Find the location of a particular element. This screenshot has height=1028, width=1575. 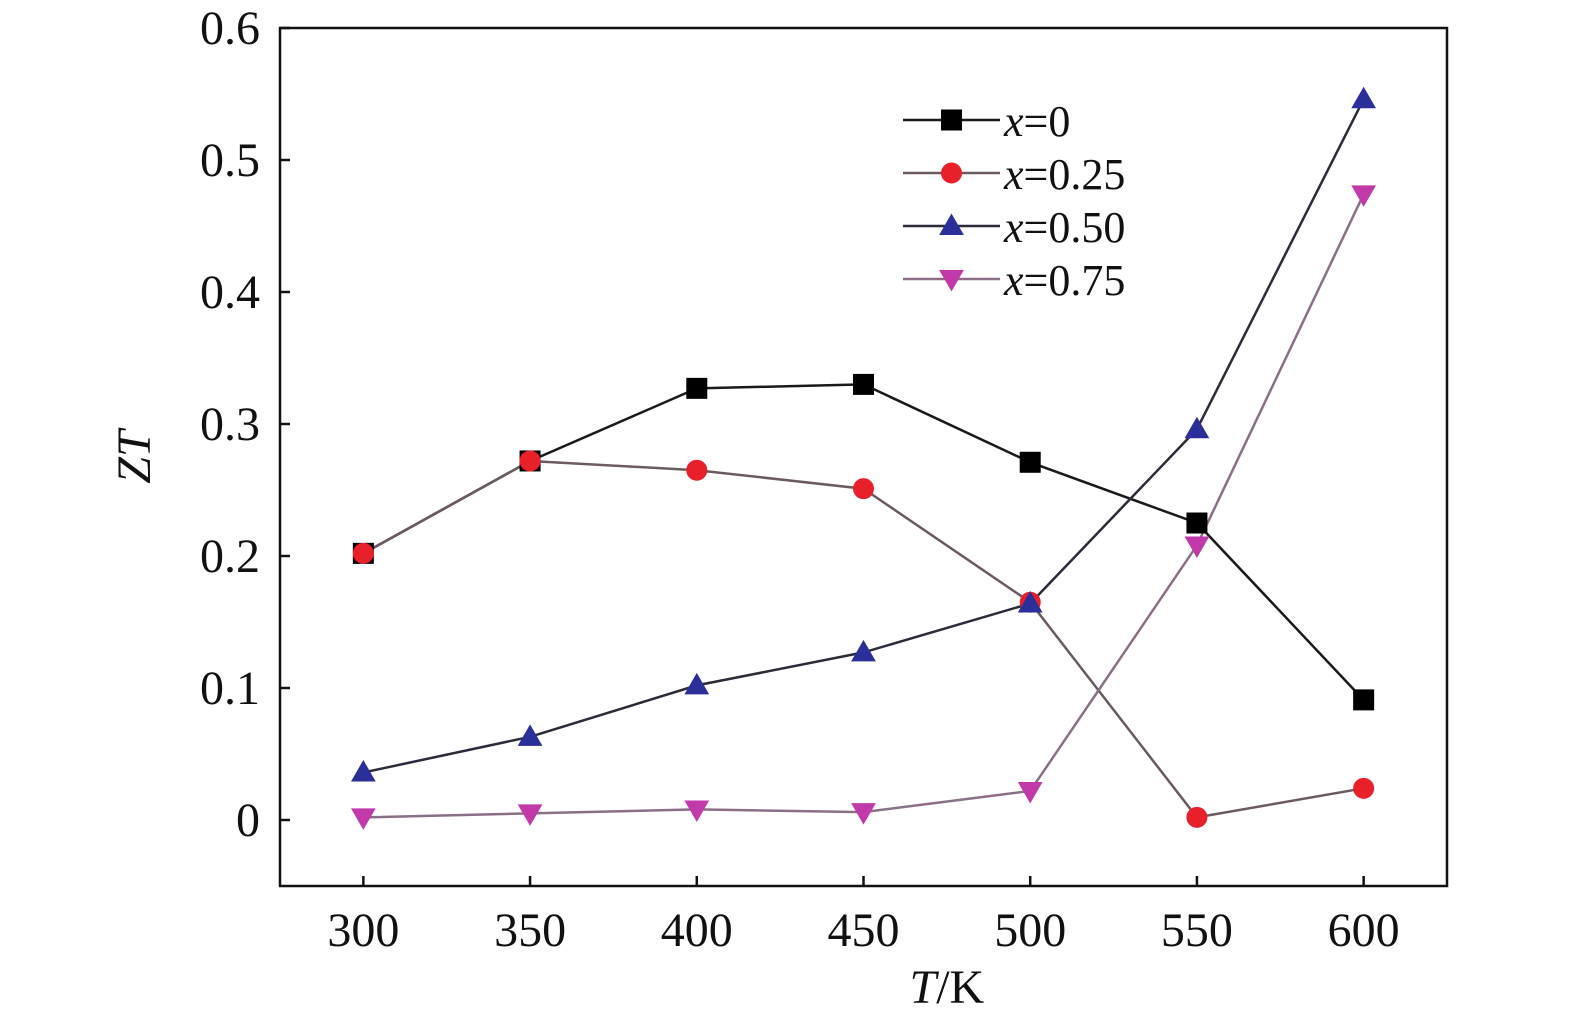

x-axis-unit: /K is located at coordinates (960, 987).